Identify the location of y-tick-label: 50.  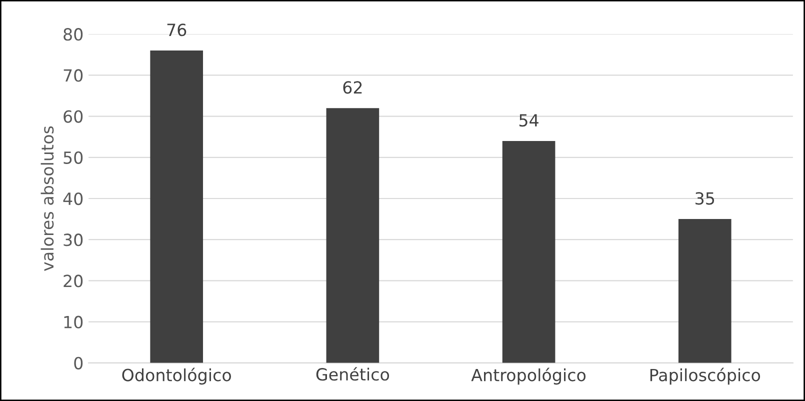
(73, 157).